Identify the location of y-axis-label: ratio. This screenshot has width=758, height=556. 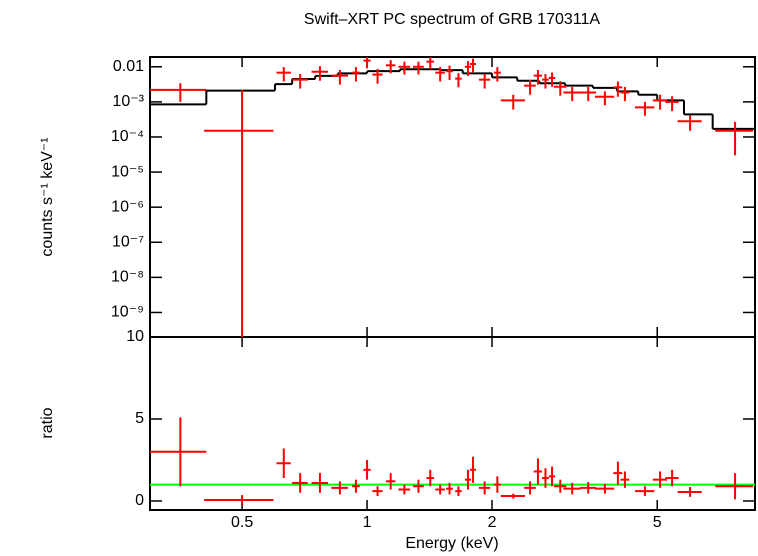
(47, 422).